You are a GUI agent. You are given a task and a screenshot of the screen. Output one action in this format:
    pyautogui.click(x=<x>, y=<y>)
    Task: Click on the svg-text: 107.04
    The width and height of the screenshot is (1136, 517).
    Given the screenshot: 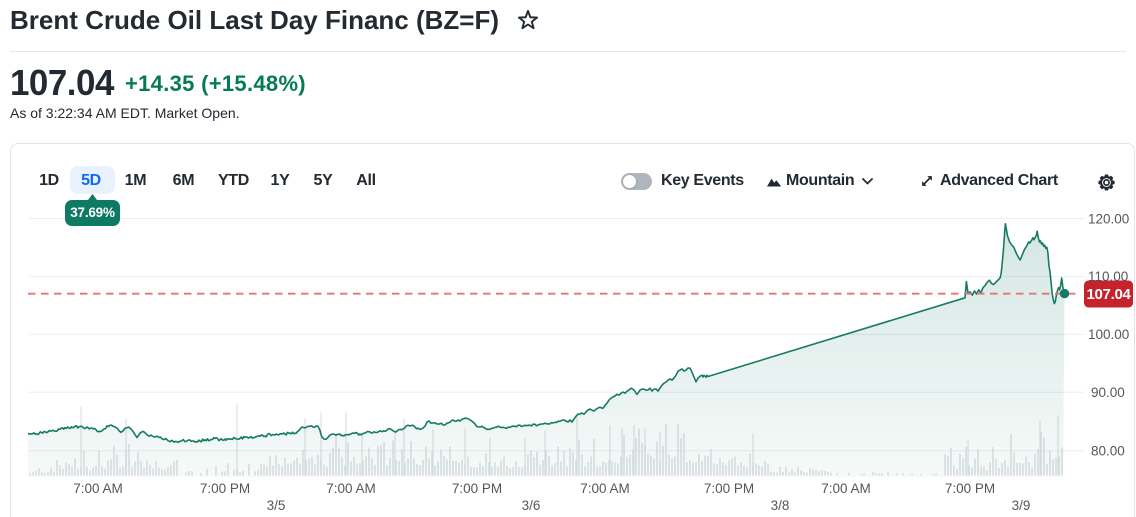 What is the action you would take?
    pyautogui.click(x=1108, y=294)
    